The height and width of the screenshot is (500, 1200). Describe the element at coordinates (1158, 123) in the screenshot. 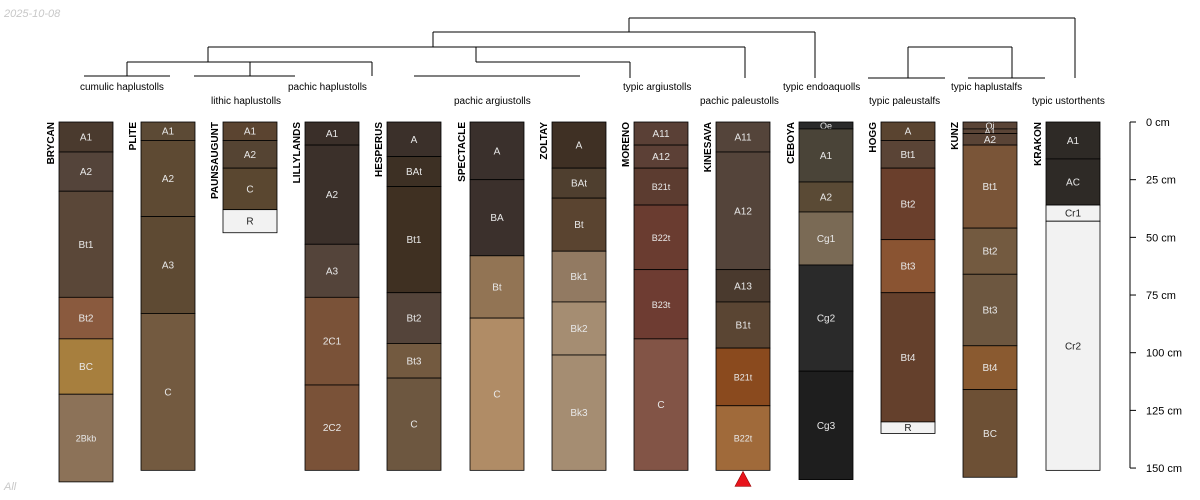

I see `depth-tick-label: 0 cm` at that location.